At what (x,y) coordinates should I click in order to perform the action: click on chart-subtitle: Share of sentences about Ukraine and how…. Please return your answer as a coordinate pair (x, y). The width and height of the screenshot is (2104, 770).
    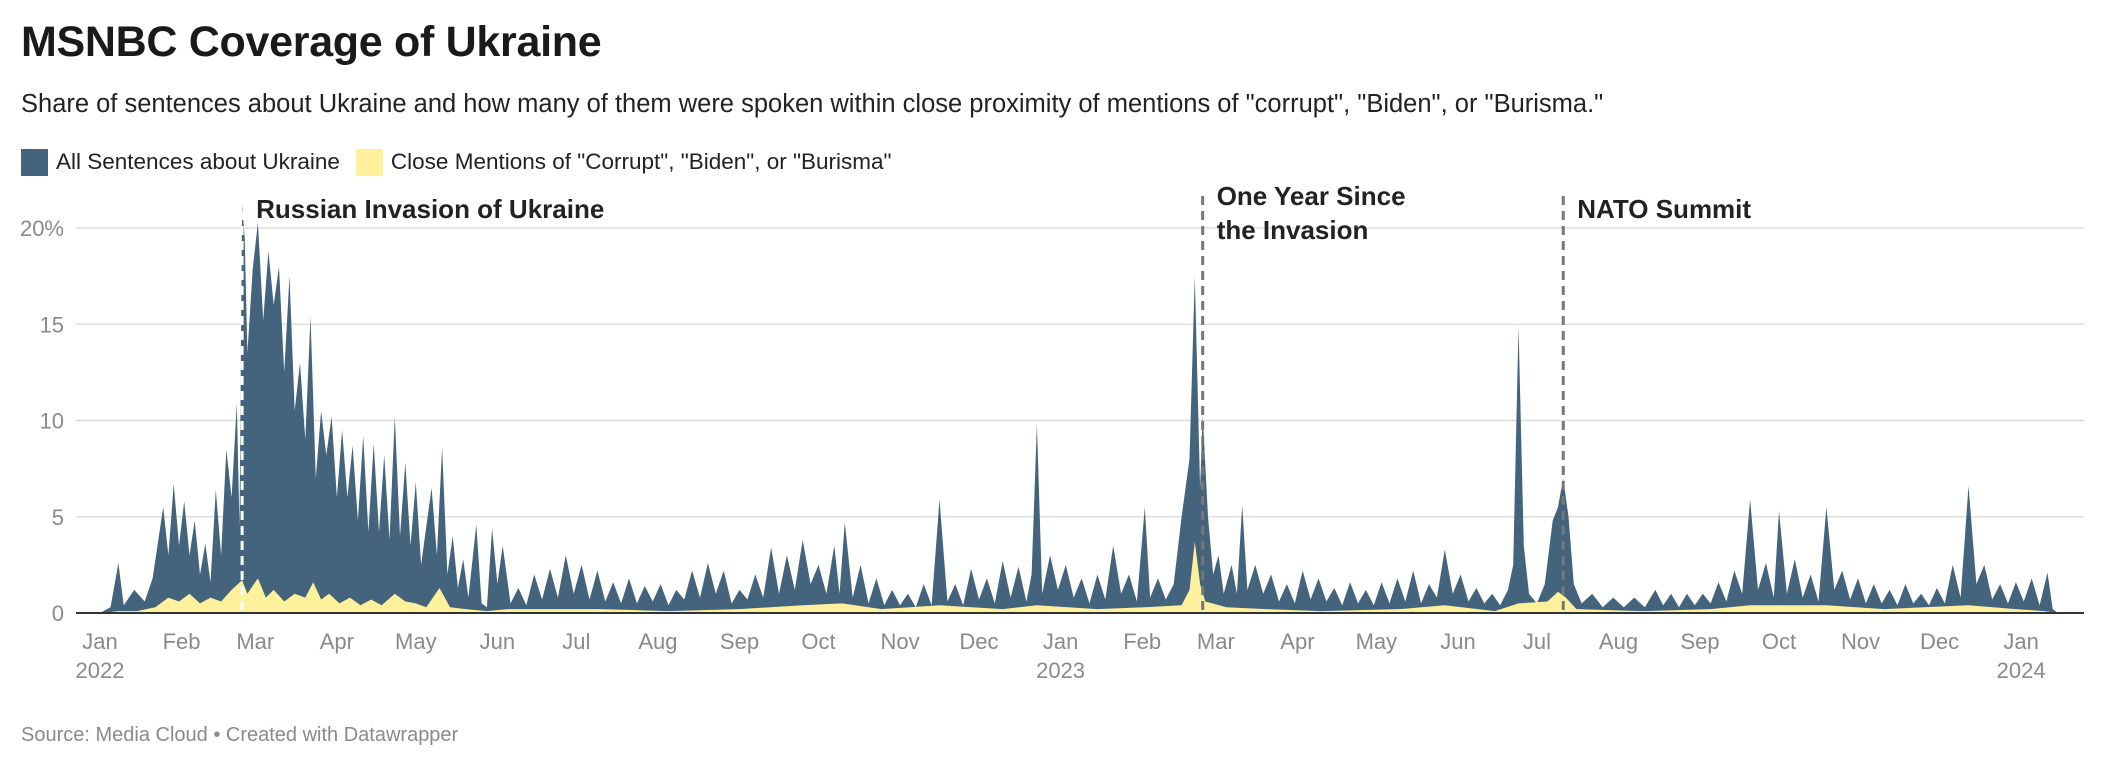
    Looking at the image, I should click on (812, 104).